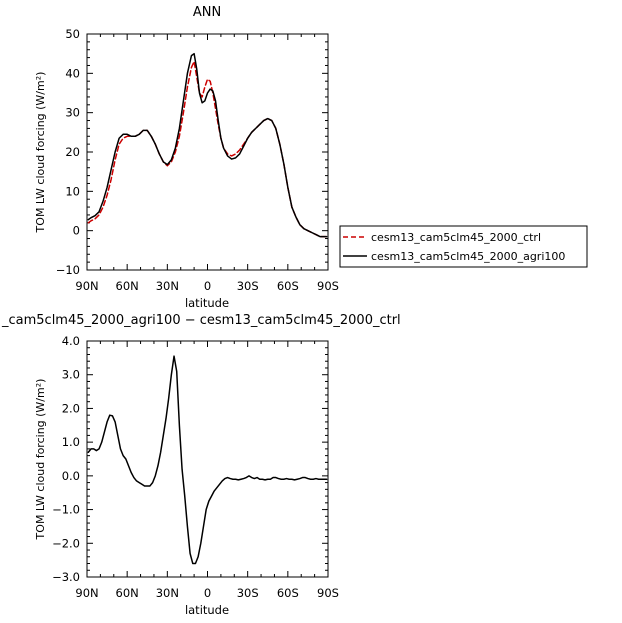  Describe the element at coordinates (248, 593) in the screenshot. I see `bottom-x-tick-label: 30S` at that location.